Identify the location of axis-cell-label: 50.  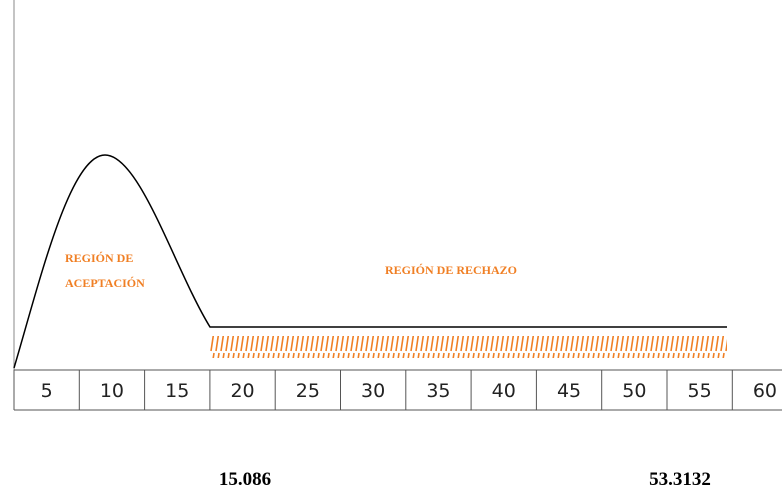
(634, 391).